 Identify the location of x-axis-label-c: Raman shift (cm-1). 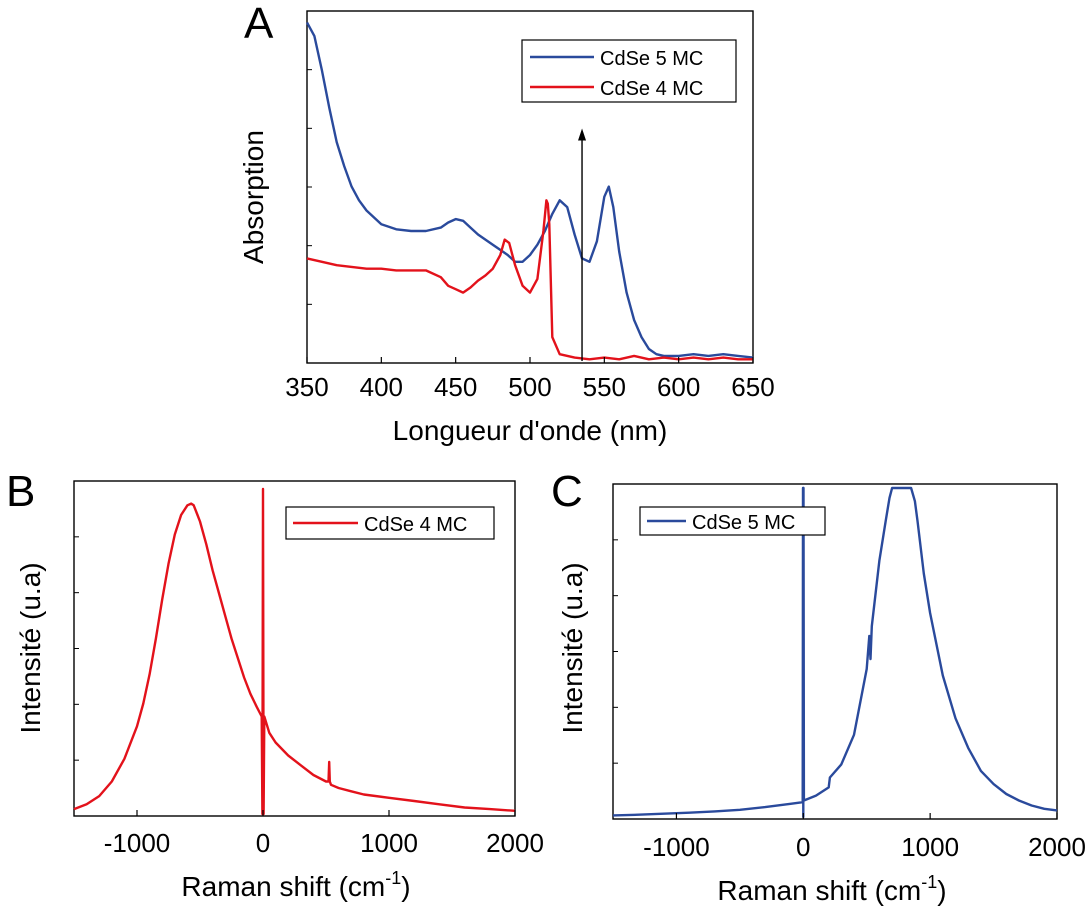
(831, 889).